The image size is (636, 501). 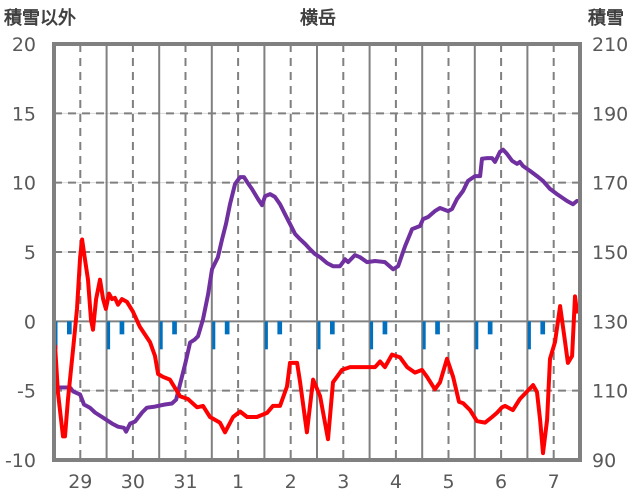 What do you see at coordinates (24, 45) in the screenshot?
I see `y-left-tick-label: 20` at bounding box center [24, 45].